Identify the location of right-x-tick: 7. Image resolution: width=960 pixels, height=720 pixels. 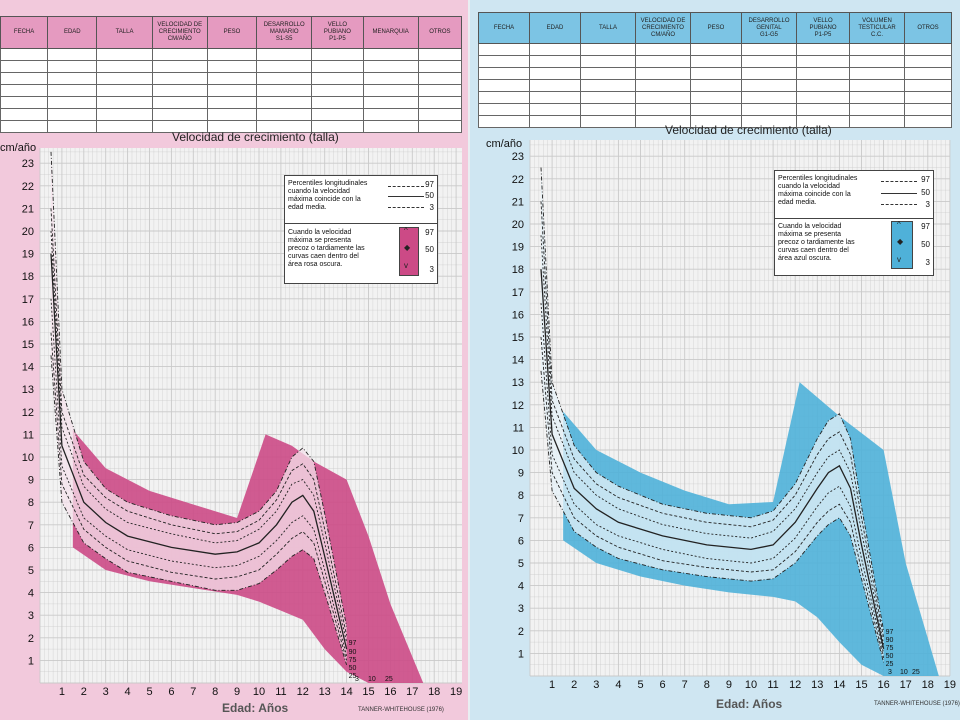
(685, 685).